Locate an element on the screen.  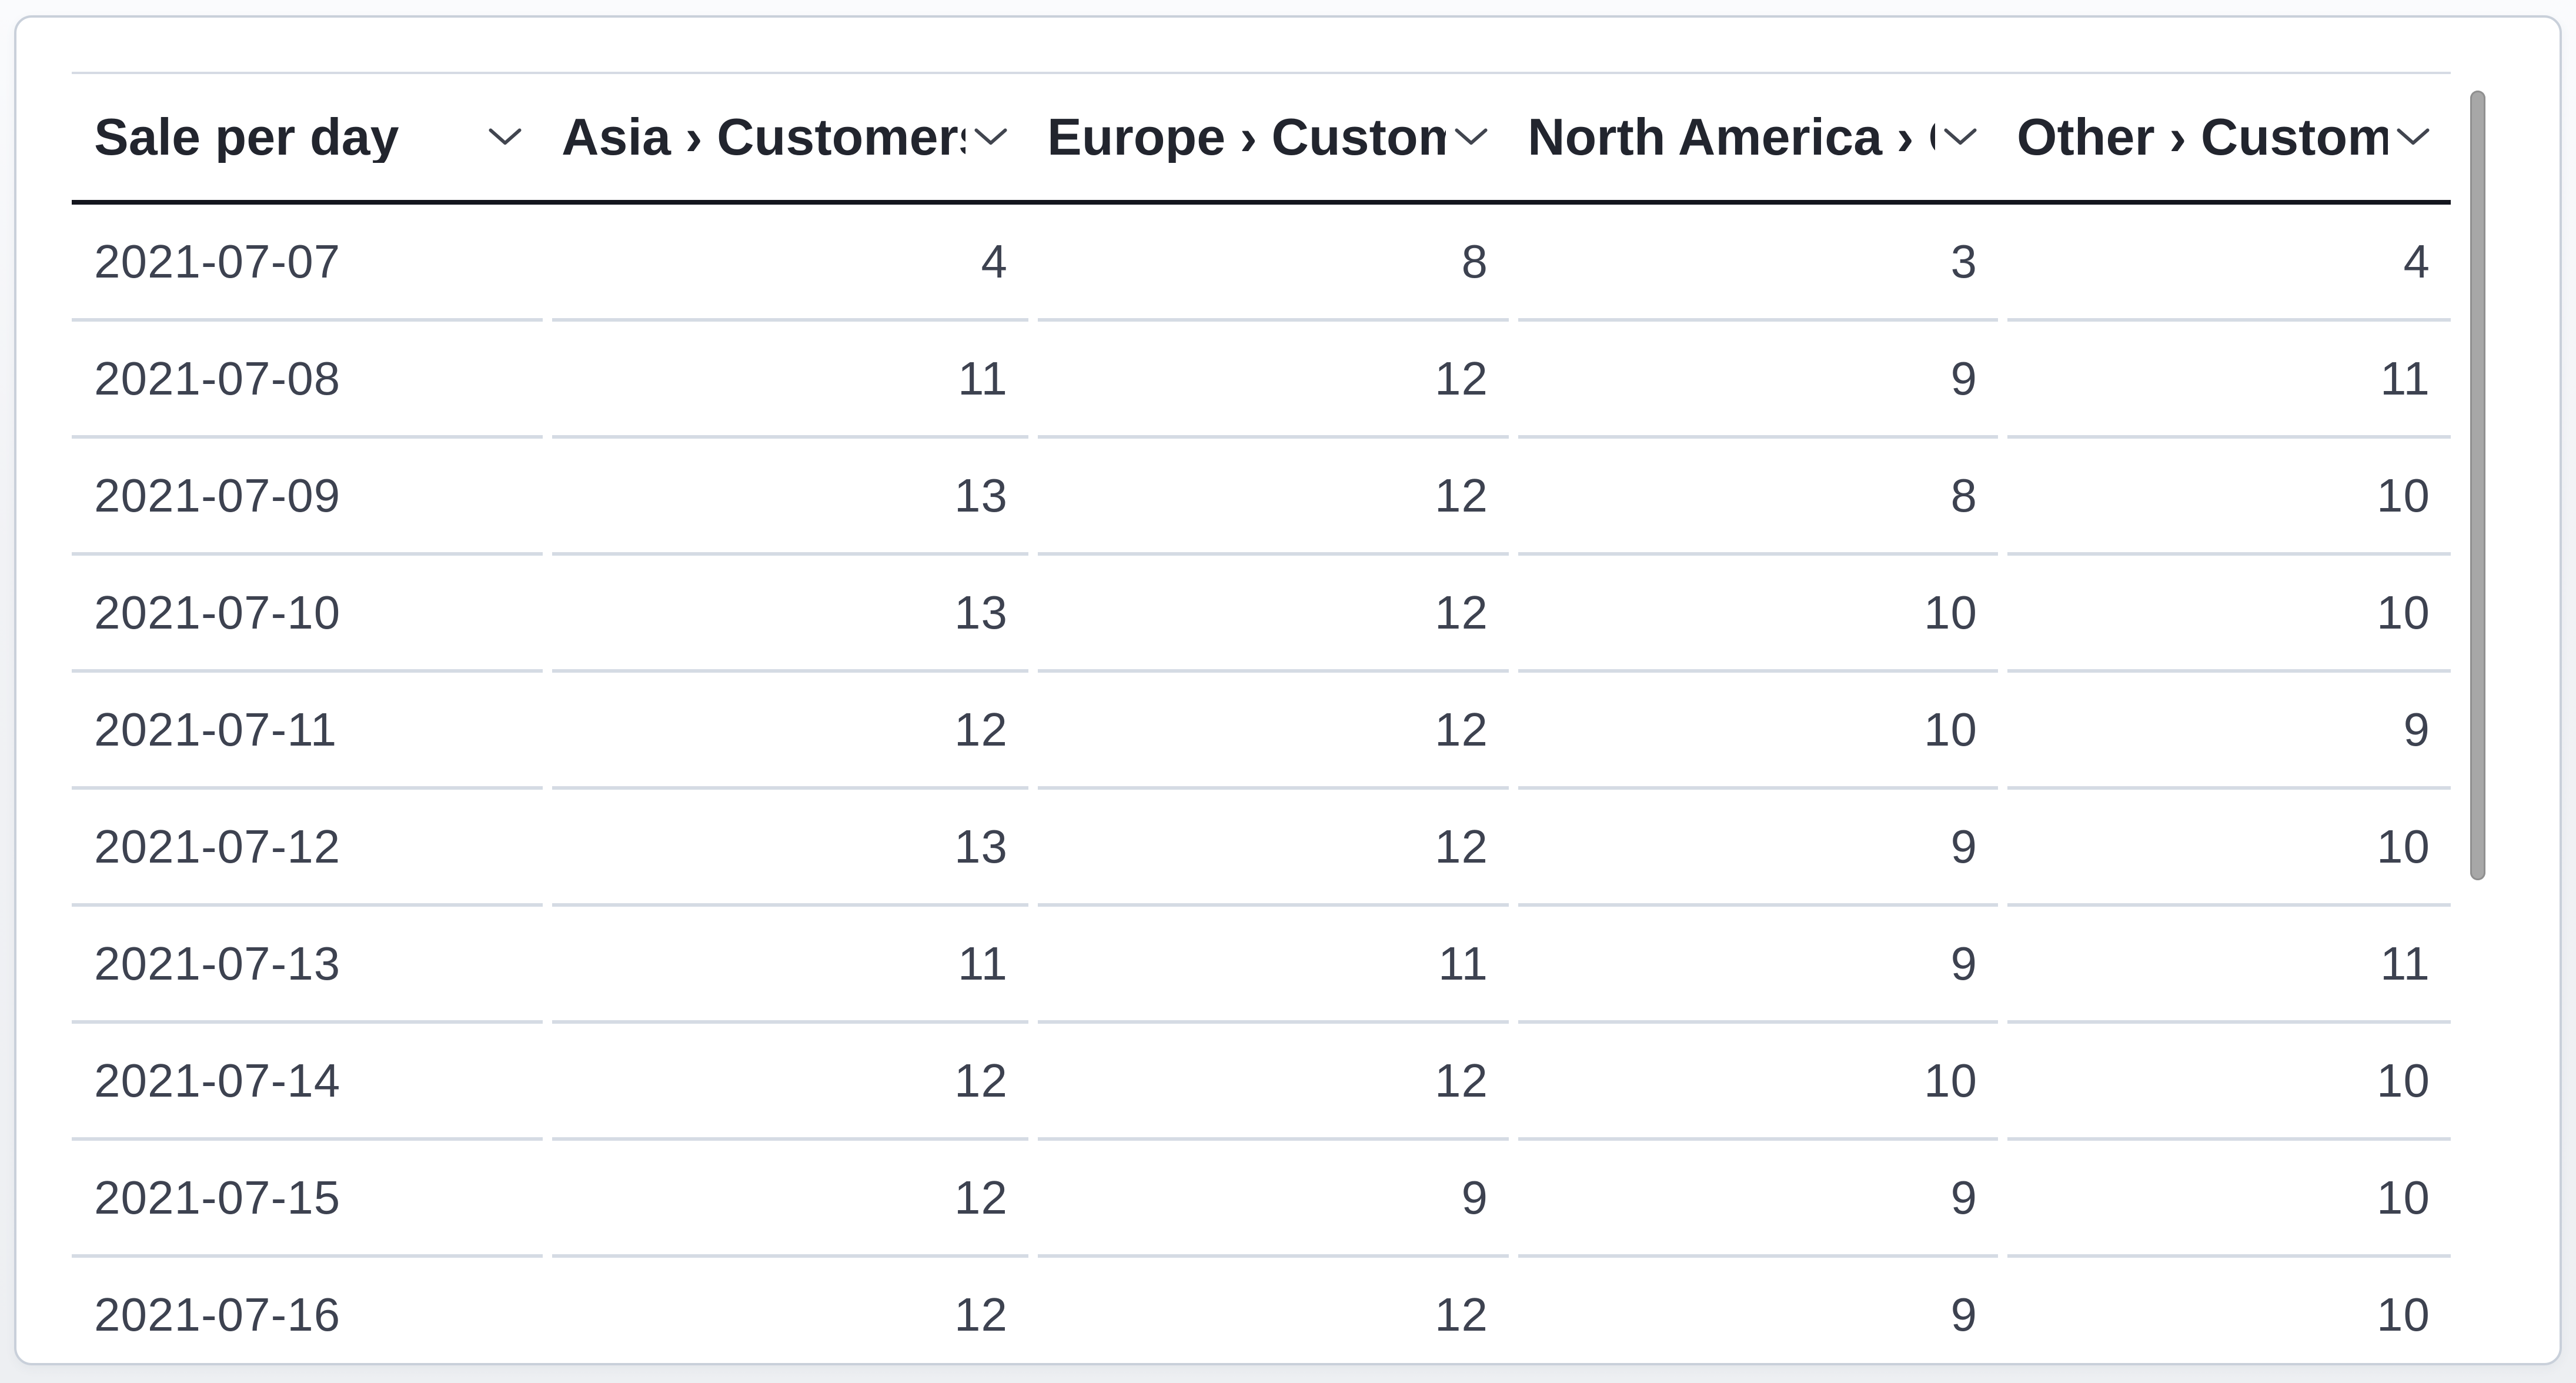
date-cell: 2021-07-11 is located at coordinates (307, 731).